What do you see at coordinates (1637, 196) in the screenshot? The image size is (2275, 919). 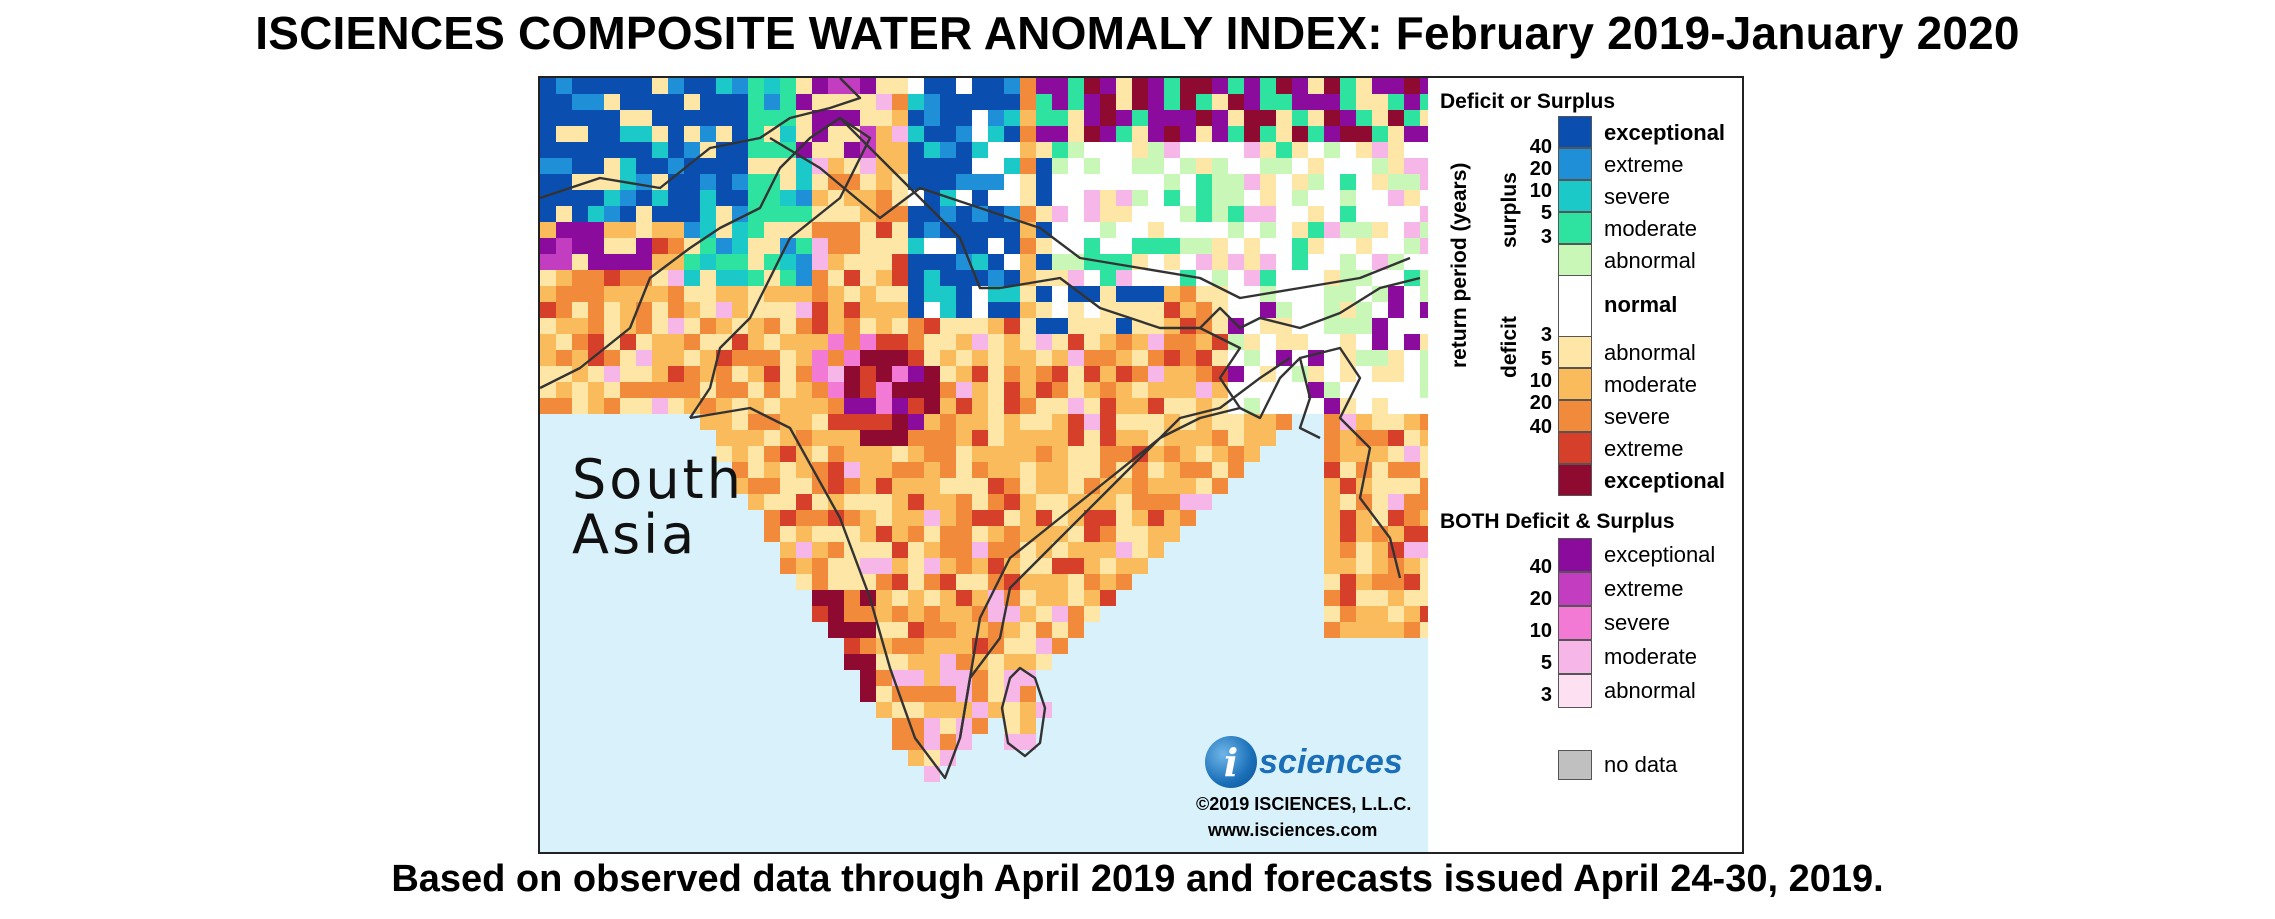 I see `surplus-label-severe: severe` at bounding box center [1637, 196].